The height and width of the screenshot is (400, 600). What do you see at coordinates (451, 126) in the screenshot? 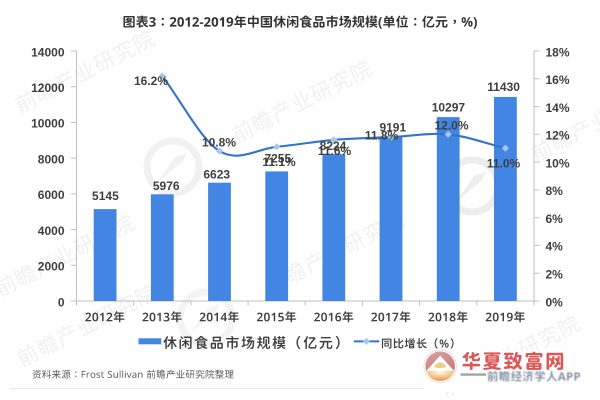
I see `svg-text: 12.0%` at bounding box center [451, 126].